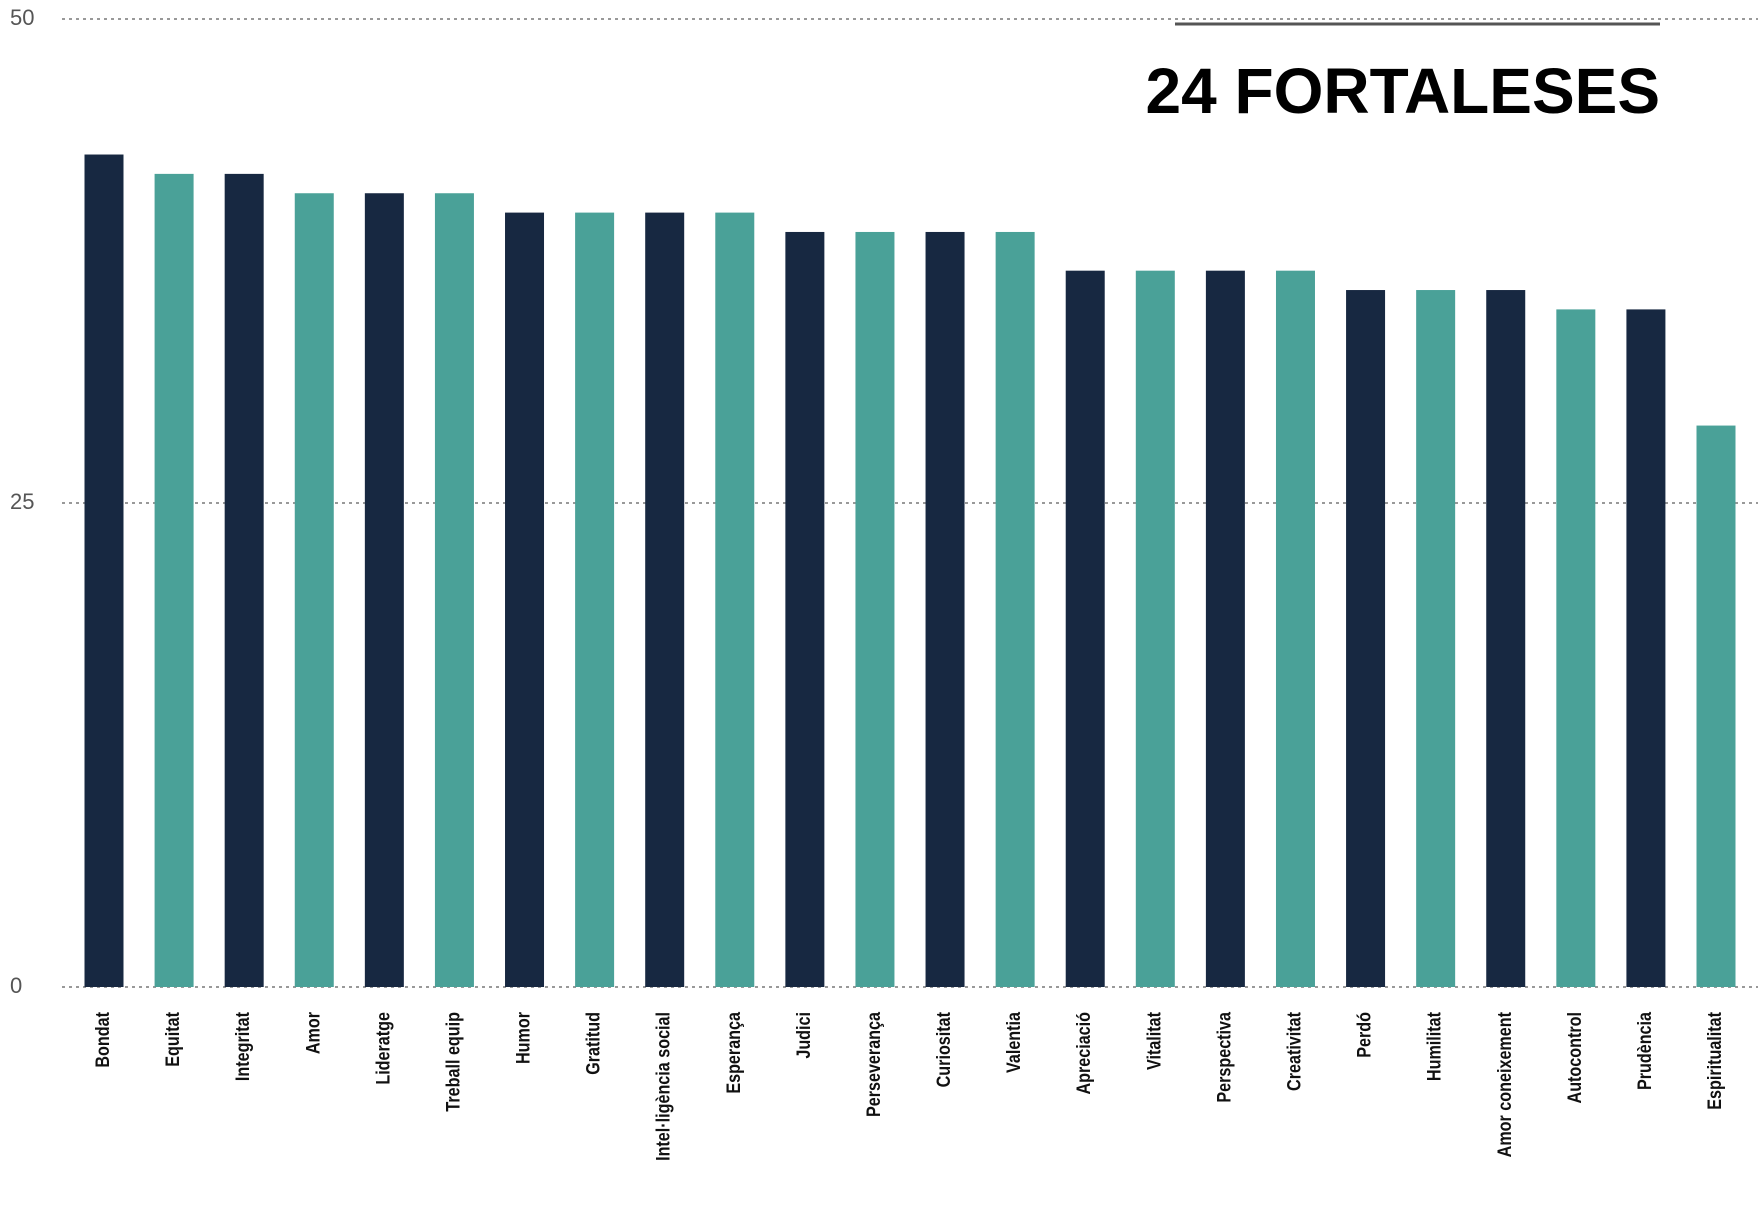 The image size is (1761, 1225). What do you see at coordinates (243, 1046) in the screenshot?
I see `x-tick-label: Integritat` at bounding box center [243, 1046].